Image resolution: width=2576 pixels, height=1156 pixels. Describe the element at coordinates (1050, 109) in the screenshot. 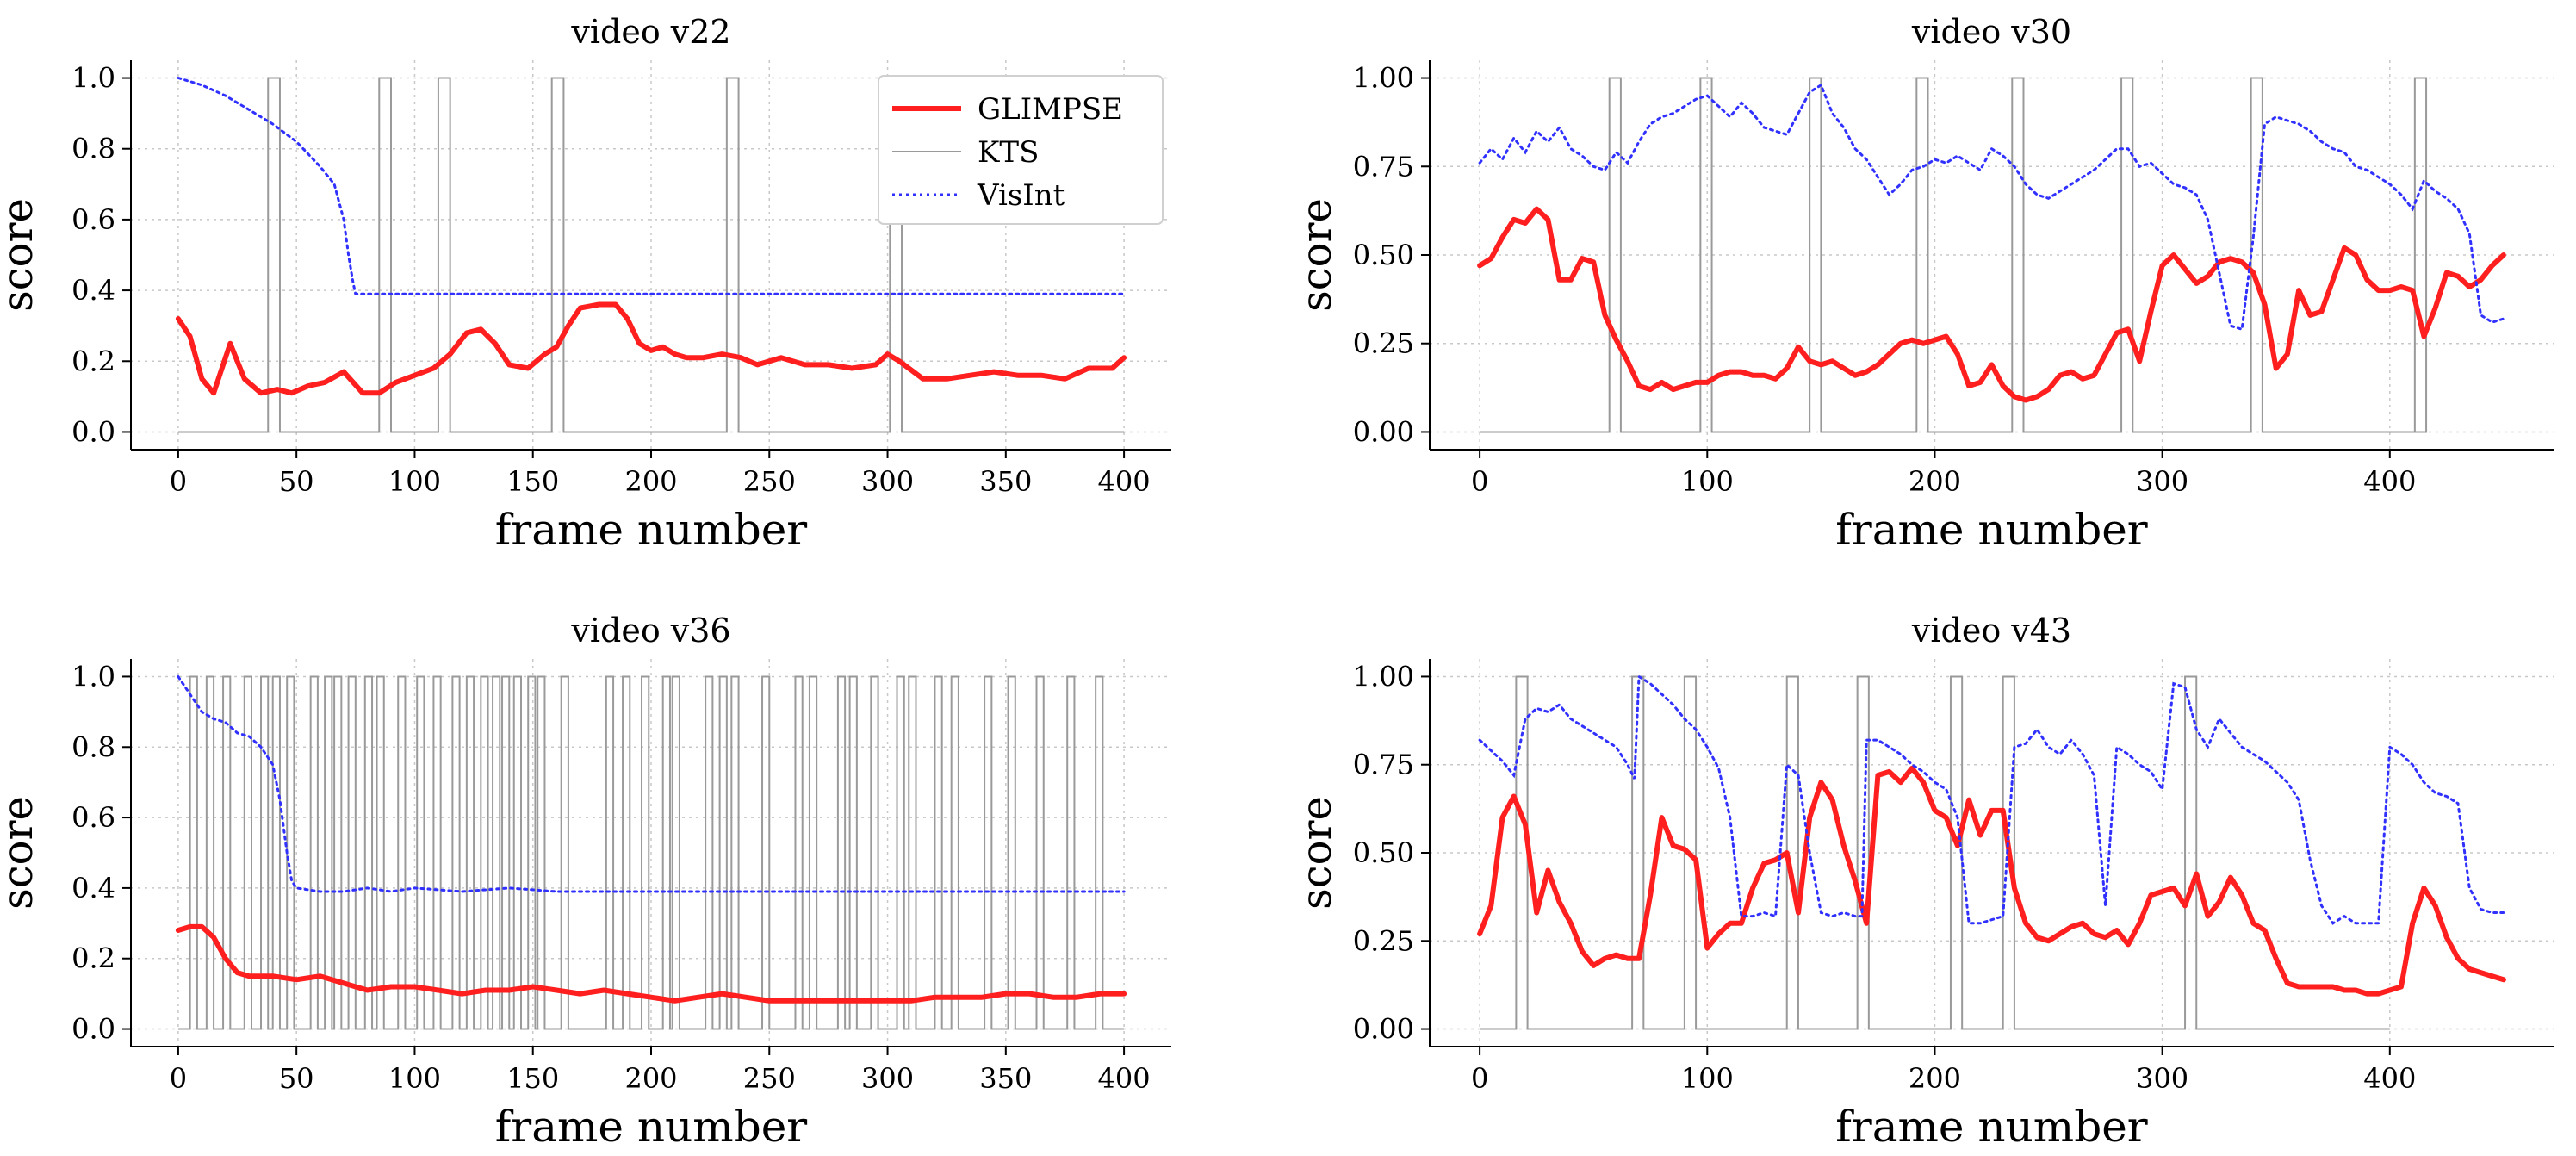

I see `legend-label-glimpse: GLIMPSE` at that location.